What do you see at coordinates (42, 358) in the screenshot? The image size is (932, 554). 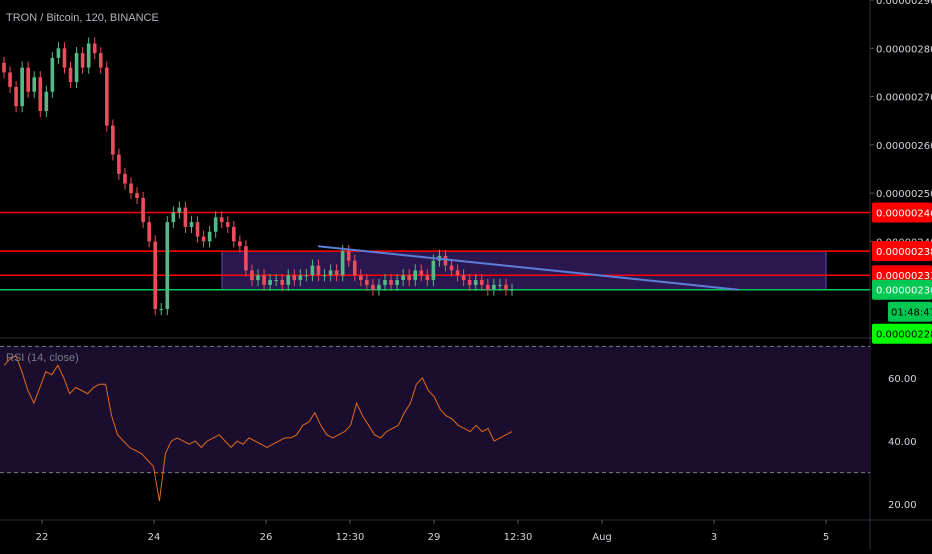 I see `rsi-legend: RSI (14, close)` at bounding box center [42, 358].